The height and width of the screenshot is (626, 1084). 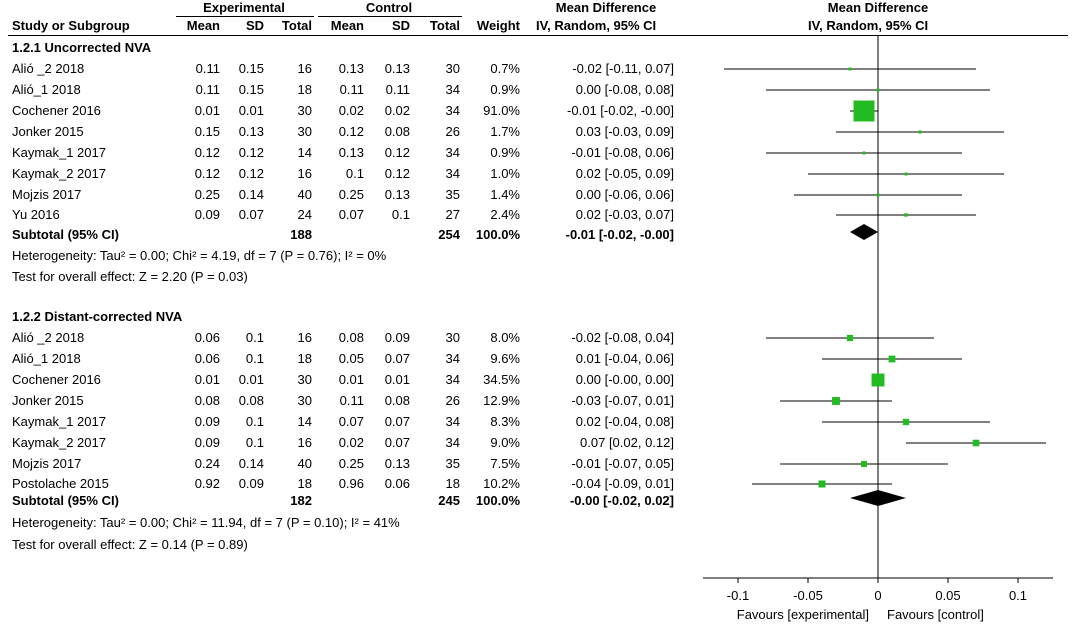 What do you see at coordinates (624, 131) in the screenshot?
I see `ci: 0.03 [-0.03, 0.09]` at bounding box center [624, 131].